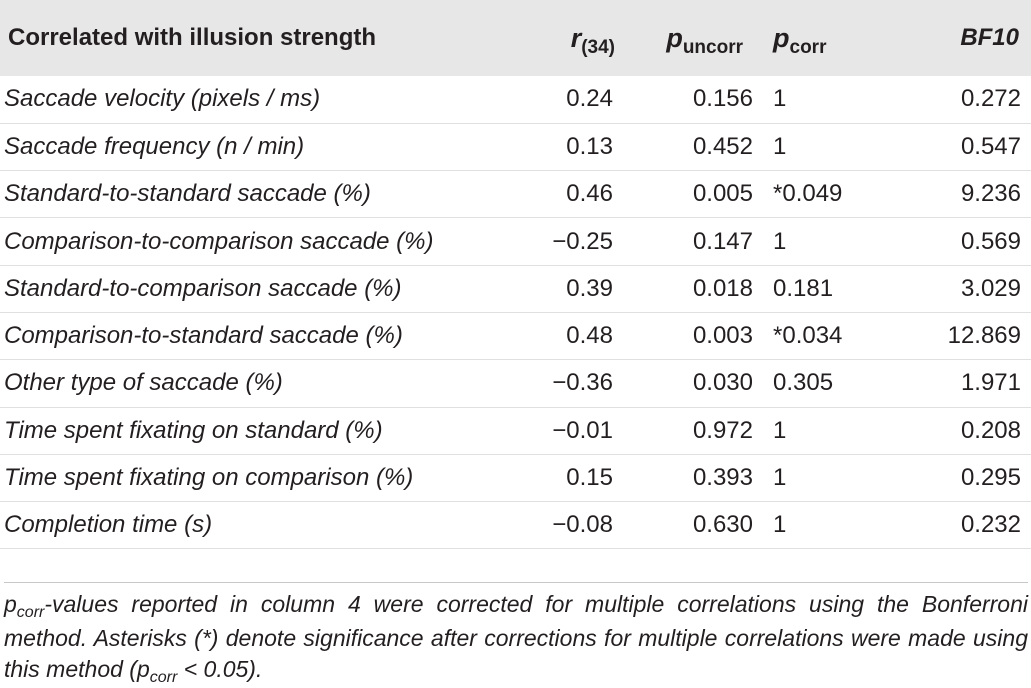  What do you see at coordinates (808, 336) in the screenshot?
I see `cell-p-corr: *0.034` at bounding box center [808, 336].